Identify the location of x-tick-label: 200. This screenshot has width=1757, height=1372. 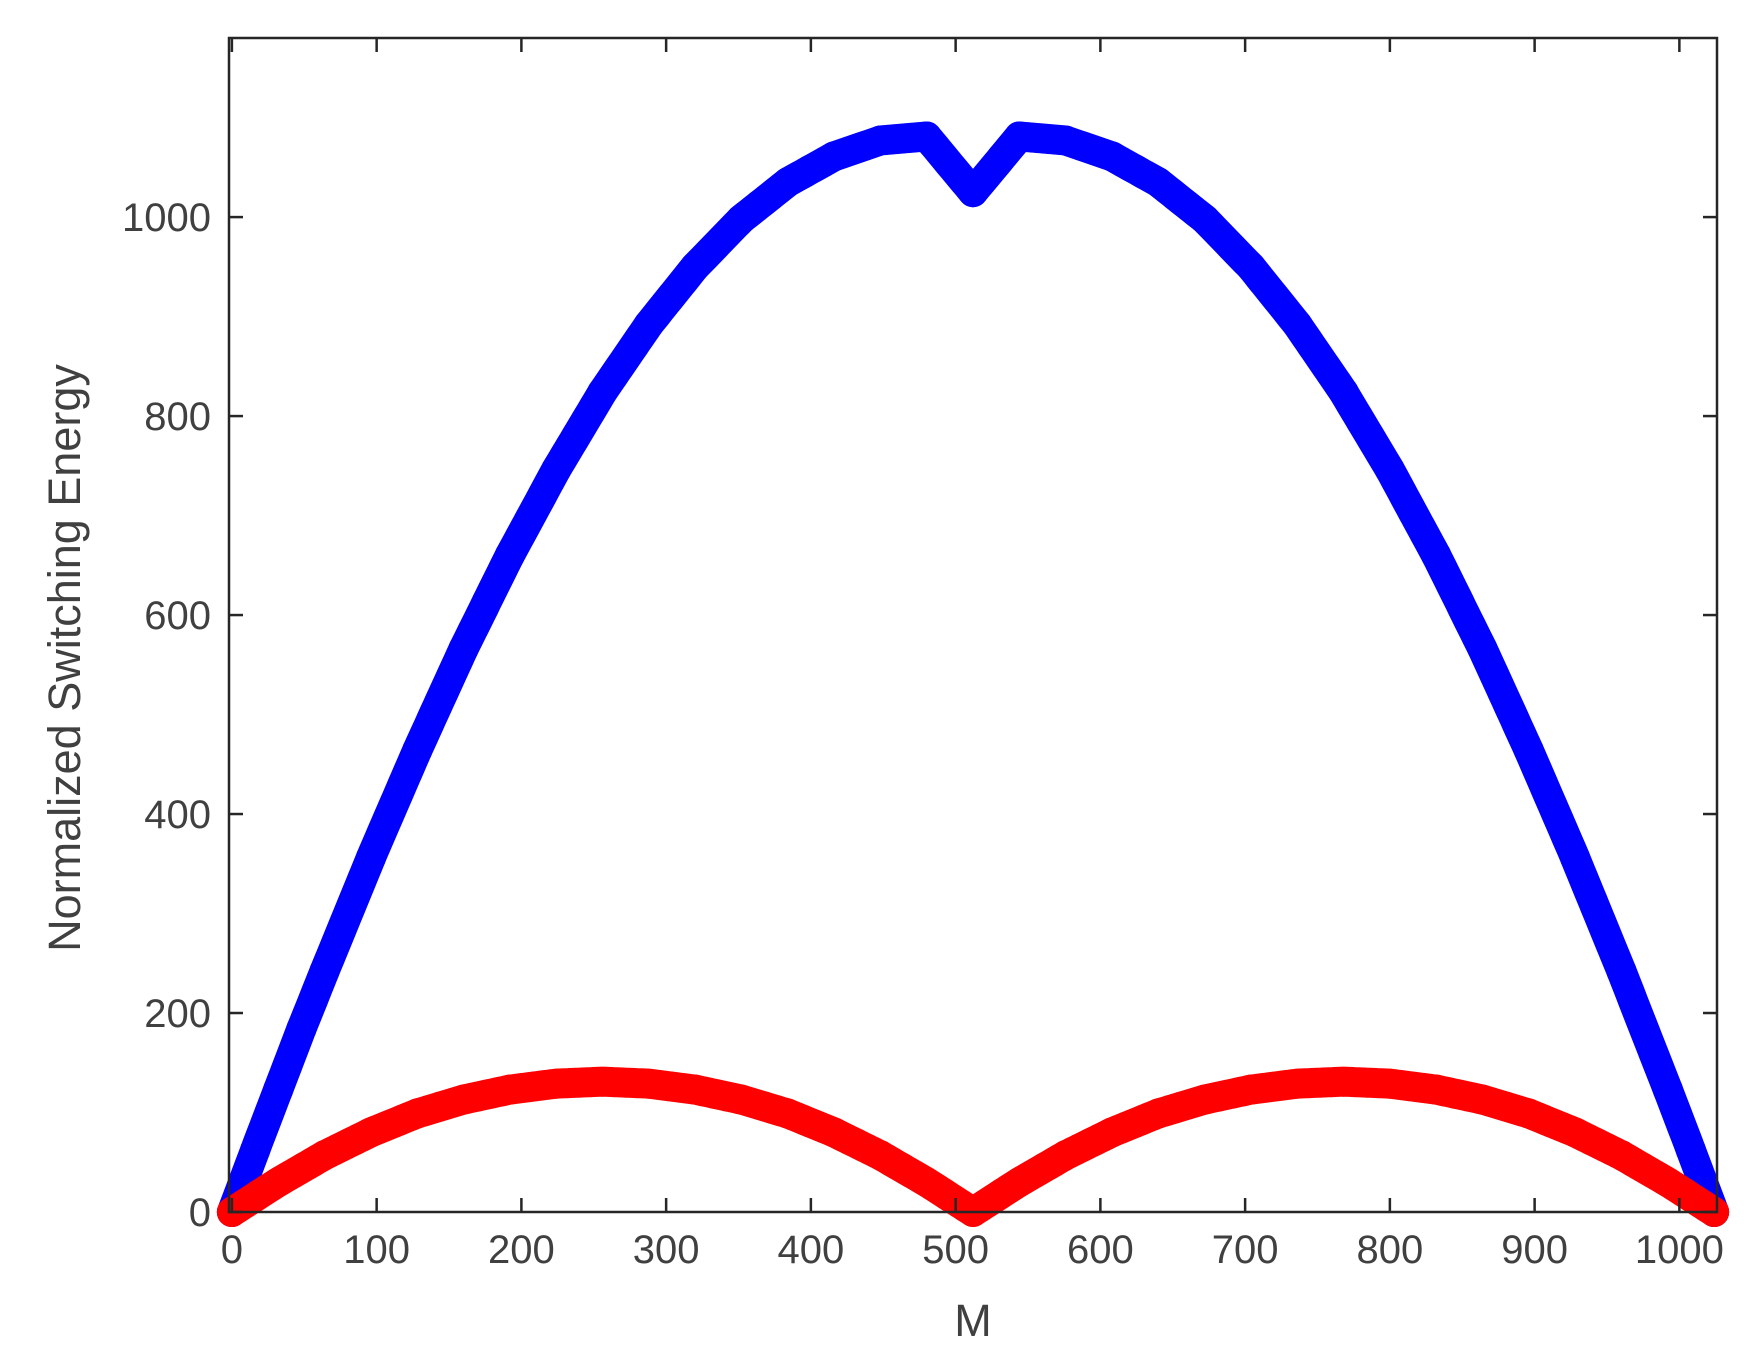
(521, 1250).